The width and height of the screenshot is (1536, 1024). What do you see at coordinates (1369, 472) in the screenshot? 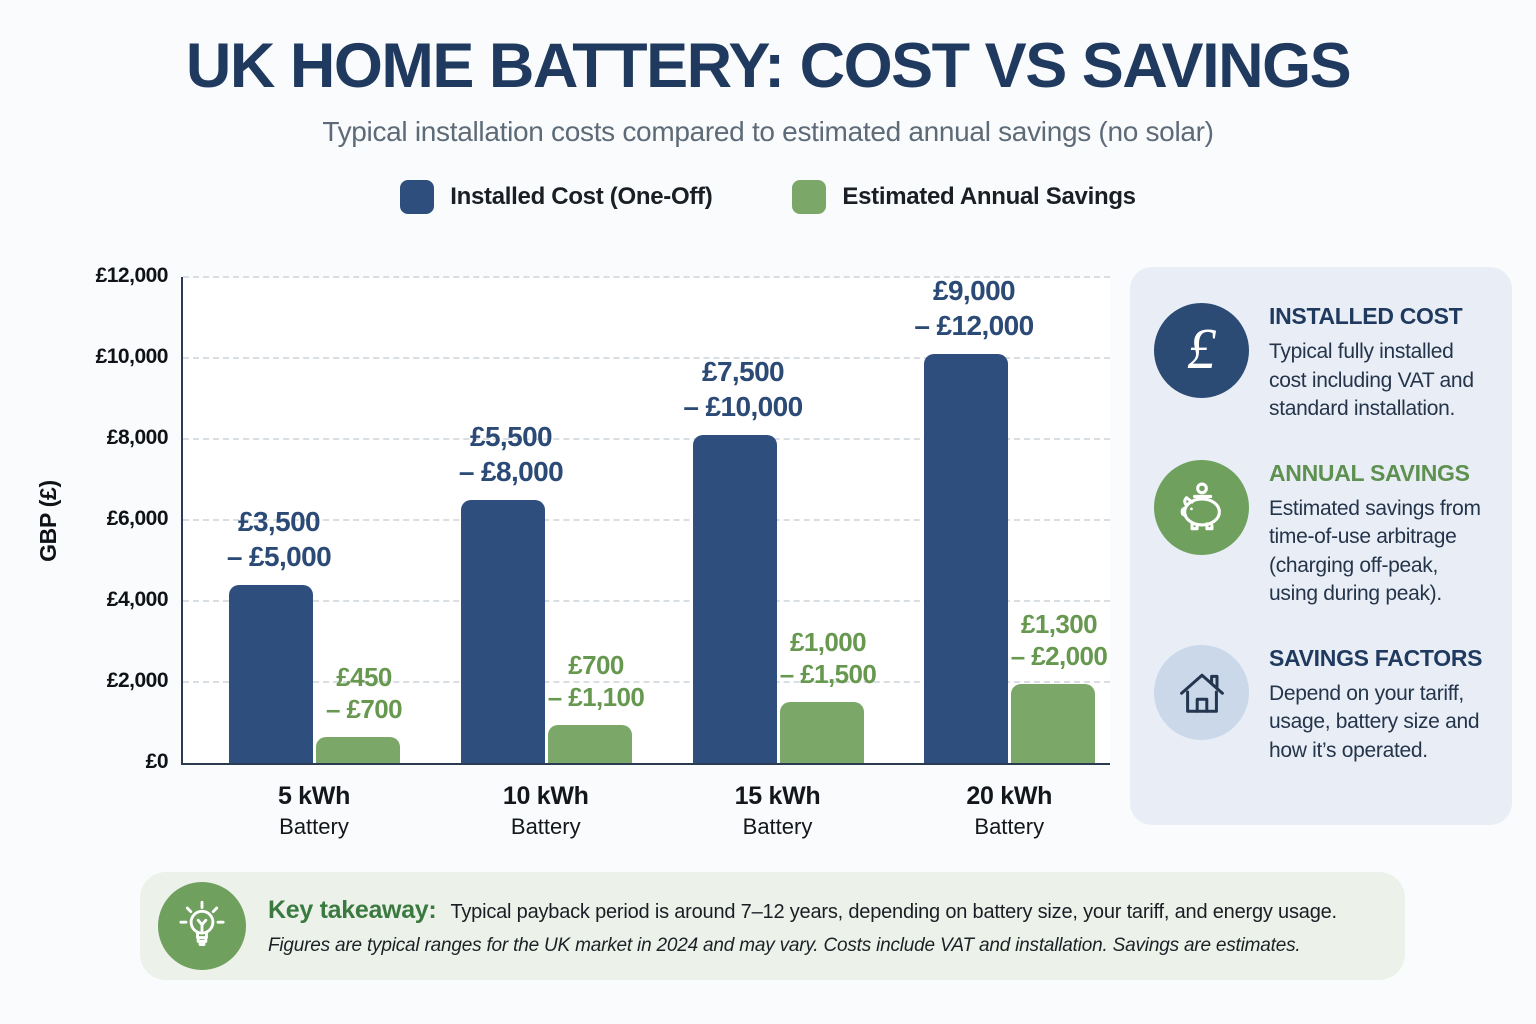
I see `card-title-annual-savings: ANNUAL SAVINGS` at bounding box center [1369, 472].